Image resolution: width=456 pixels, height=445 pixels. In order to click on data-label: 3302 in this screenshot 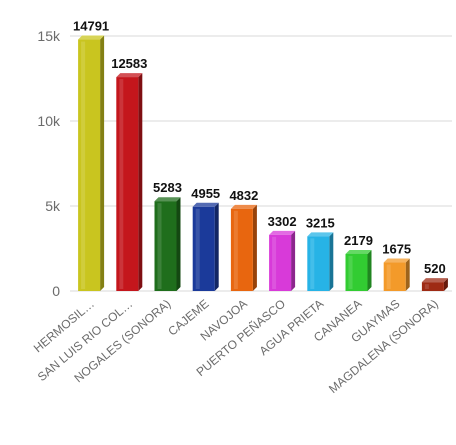, I will do `click(282, 221)`.